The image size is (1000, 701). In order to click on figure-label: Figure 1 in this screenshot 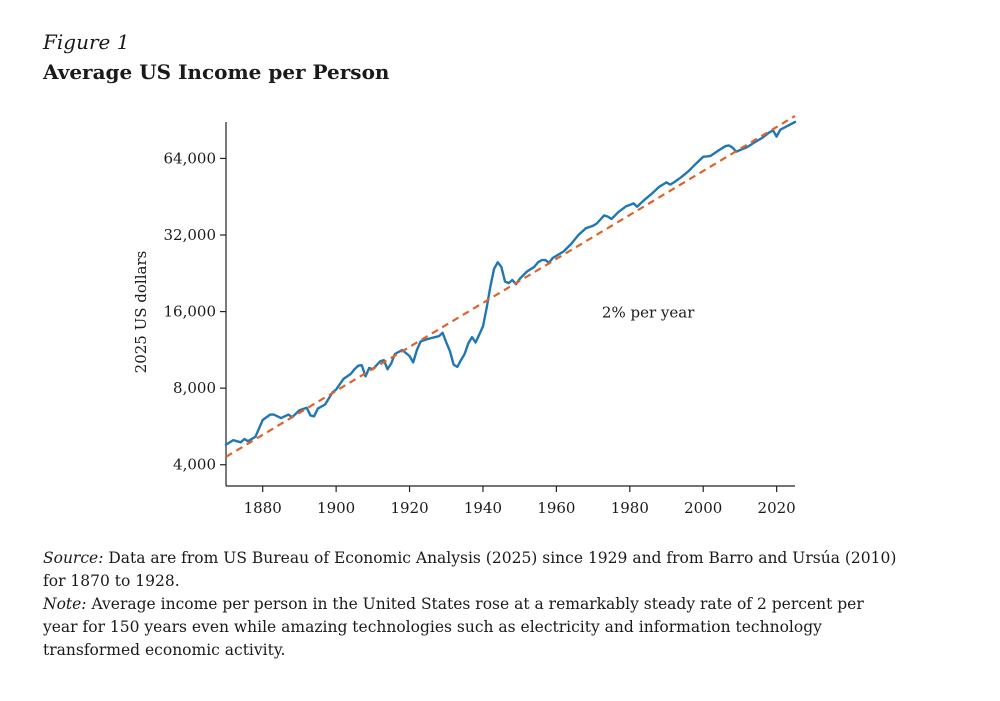, I will do `click(86, 42)`.